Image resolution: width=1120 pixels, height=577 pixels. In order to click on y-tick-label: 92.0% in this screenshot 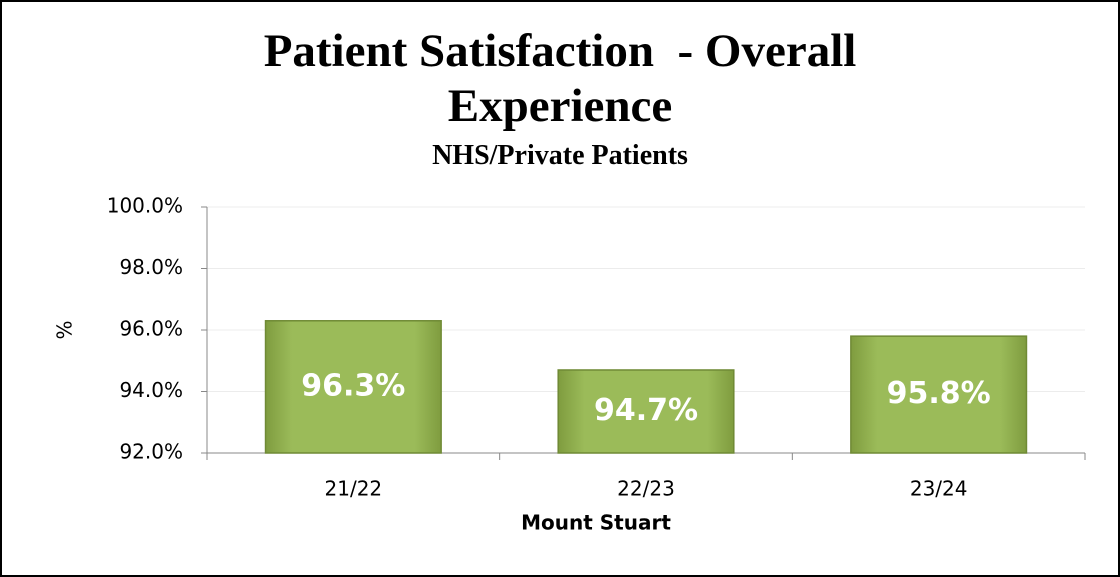, I will do `click(151, 452)`.